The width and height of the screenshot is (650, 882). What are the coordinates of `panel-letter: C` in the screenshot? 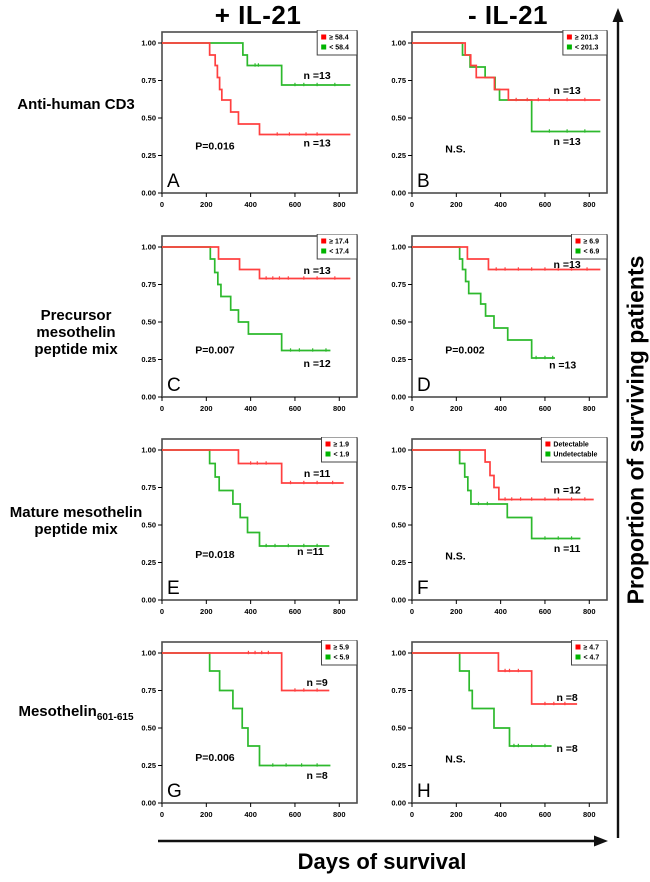 It's located at (174, 385).